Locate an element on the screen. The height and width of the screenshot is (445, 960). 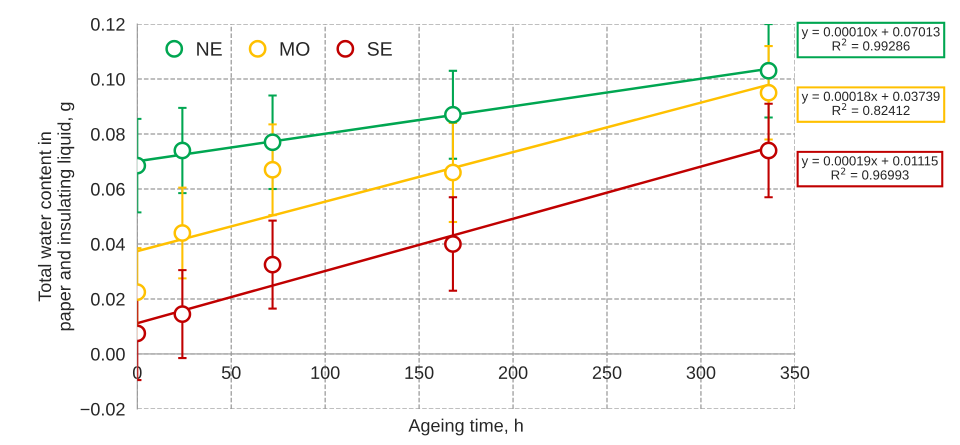
legend-label: SE is located at coordinates (380, 49).